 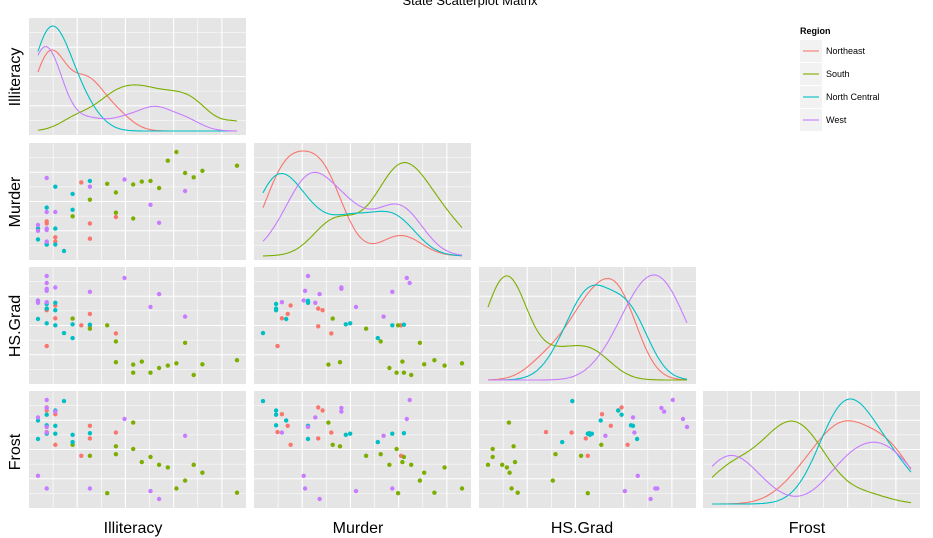 I want to click on legend-item-north-central: North Central, so click(x=840, y=97).